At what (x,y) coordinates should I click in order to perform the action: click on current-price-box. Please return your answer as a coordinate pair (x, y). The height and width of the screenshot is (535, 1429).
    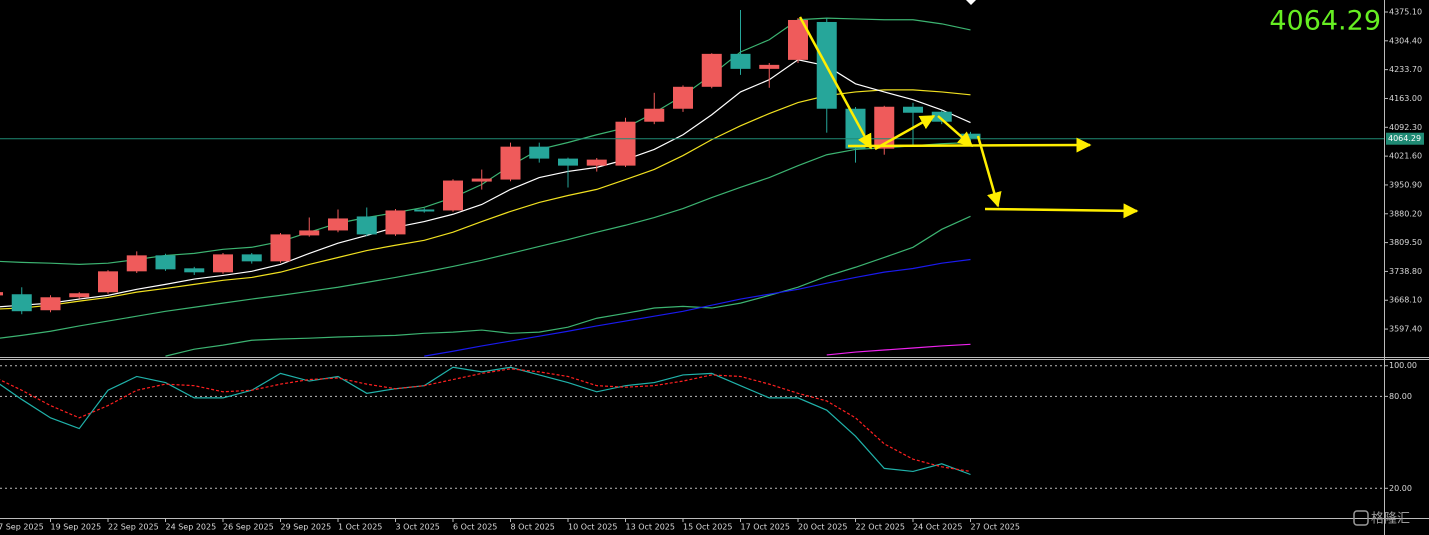
    Looking at the image, I should click on (1405, 138).